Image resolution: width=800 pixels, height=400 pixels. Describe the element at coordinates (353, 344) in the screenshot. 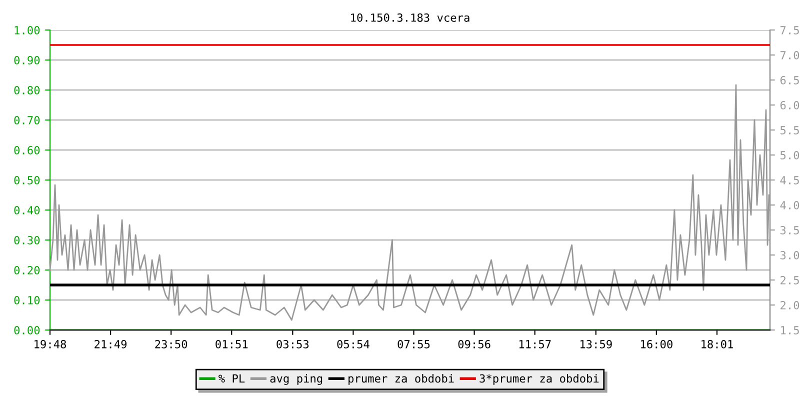

I see `x-tick-label: 05:54` at that location.